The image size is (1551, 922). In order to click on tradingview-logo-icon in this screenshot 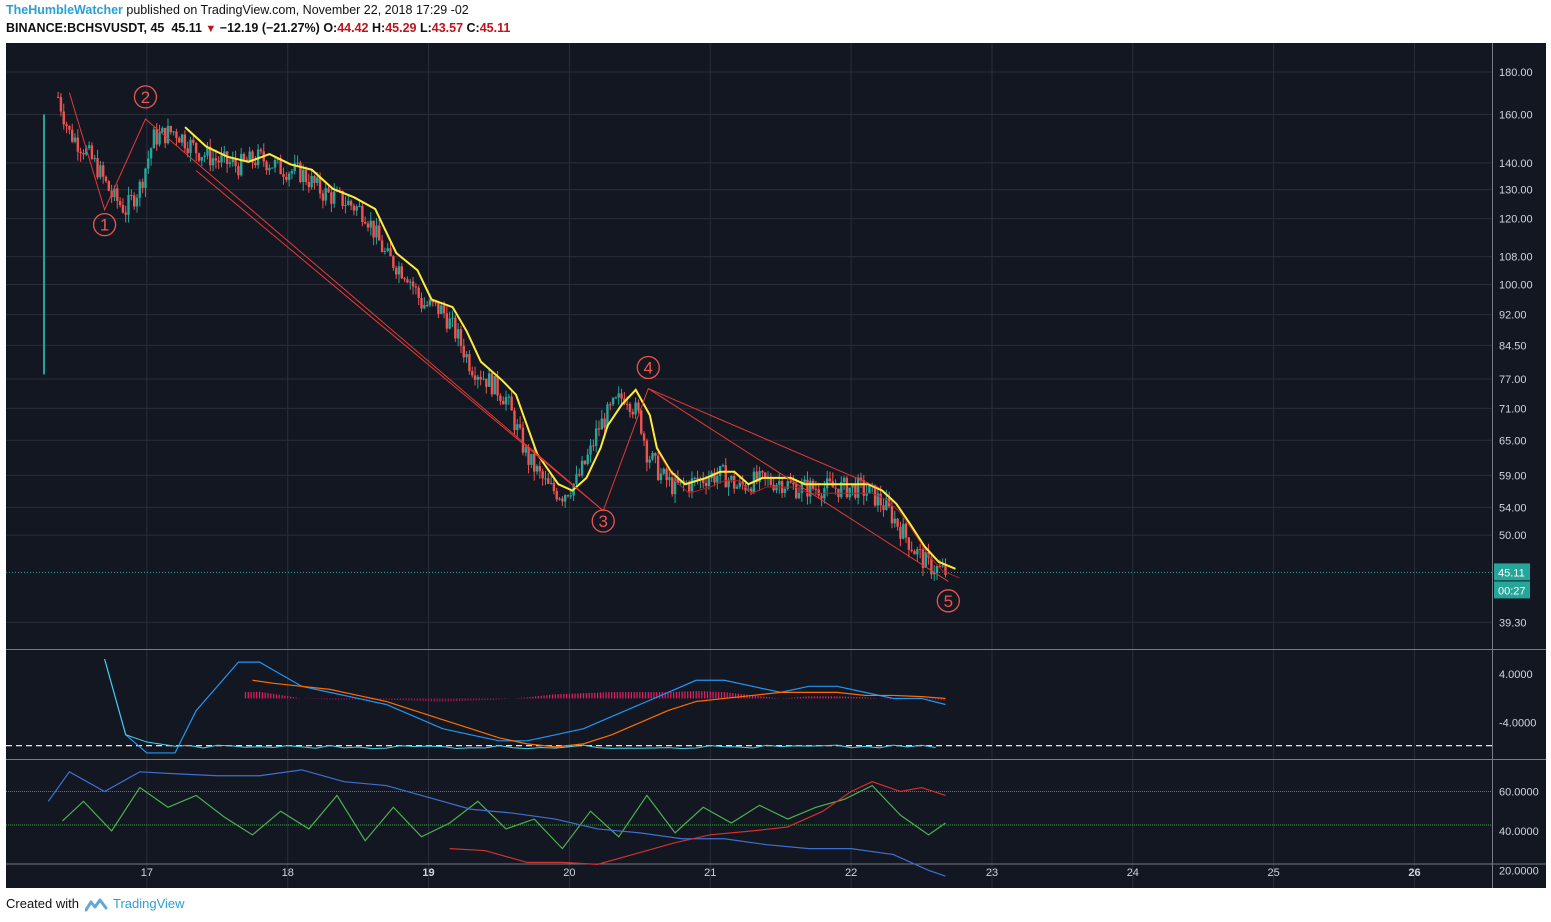, I will do `click(96, 905)`.